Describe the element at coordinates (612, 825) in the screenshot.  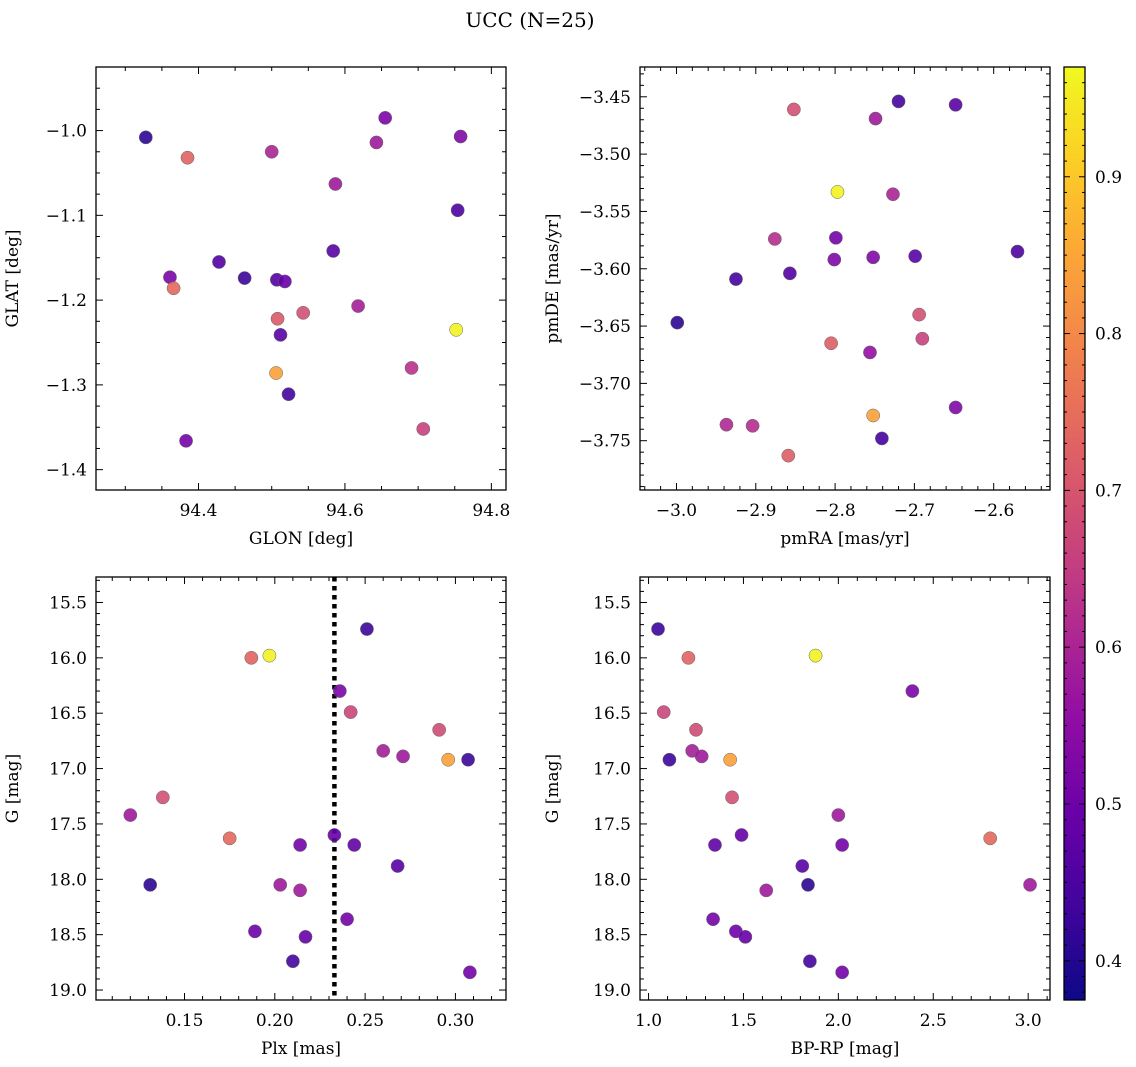
I see `y-tick-label: 17.5` at that location.